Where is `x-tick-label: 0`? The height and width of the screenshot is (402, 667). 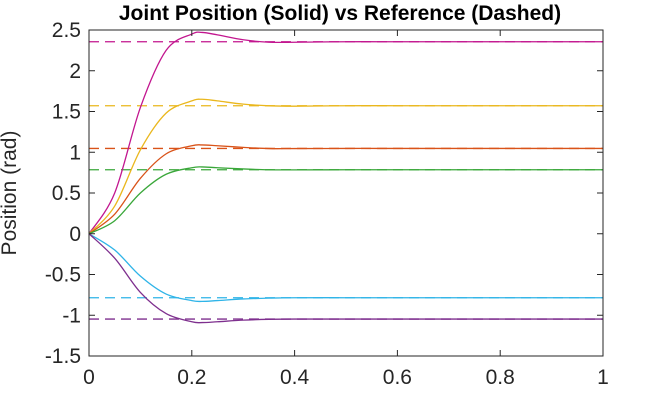 x-tick-label: 0 is located at coordinates (89, 377).